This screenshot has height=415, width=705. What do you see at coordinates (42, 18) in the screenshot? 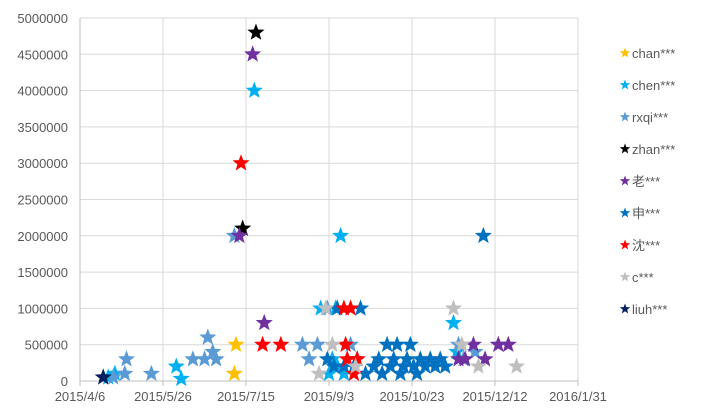
I see `y-tick-label: 5000000` at bounding box center [42, 18].